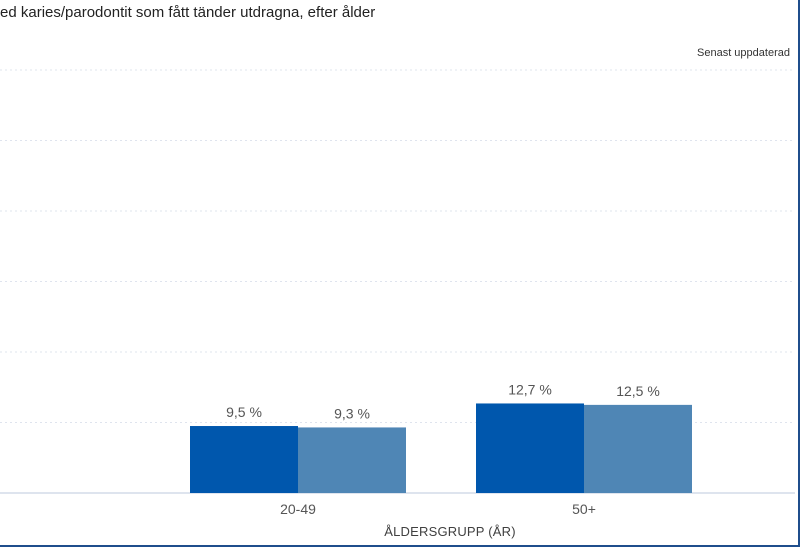  Describe the element at coordinates (743, 53) in the screenshot. I see `last-updated-note: Senast uppdaterad` at that location.